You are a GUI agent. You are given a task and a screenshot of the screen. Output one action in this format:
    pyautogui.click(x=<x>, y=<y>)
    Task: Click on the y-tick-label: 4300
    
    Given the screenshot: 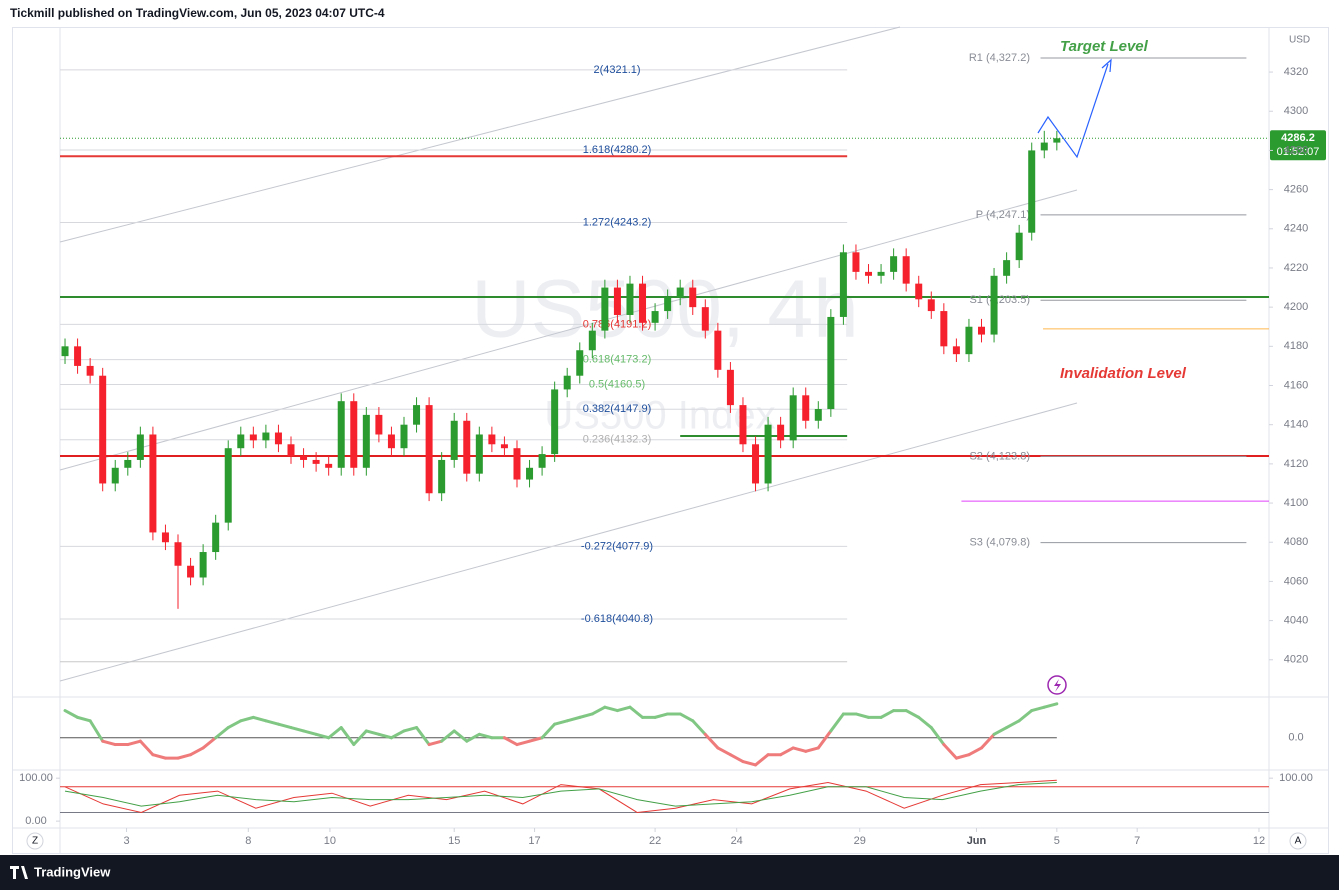 What is the action you would take?
    pyautogui.click(x=1296, y=111)
    